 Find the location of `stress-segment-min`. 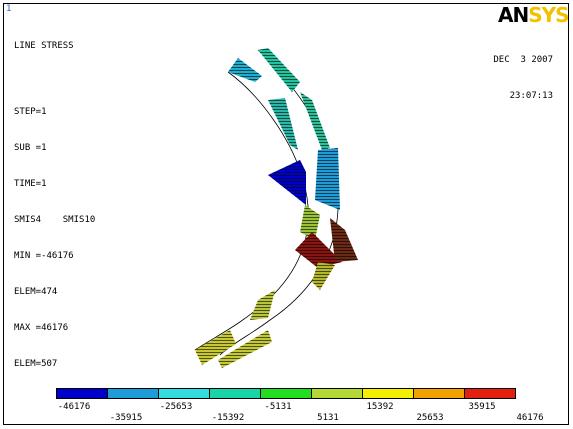

stress-segment-min is located at coordinates (287, 182).